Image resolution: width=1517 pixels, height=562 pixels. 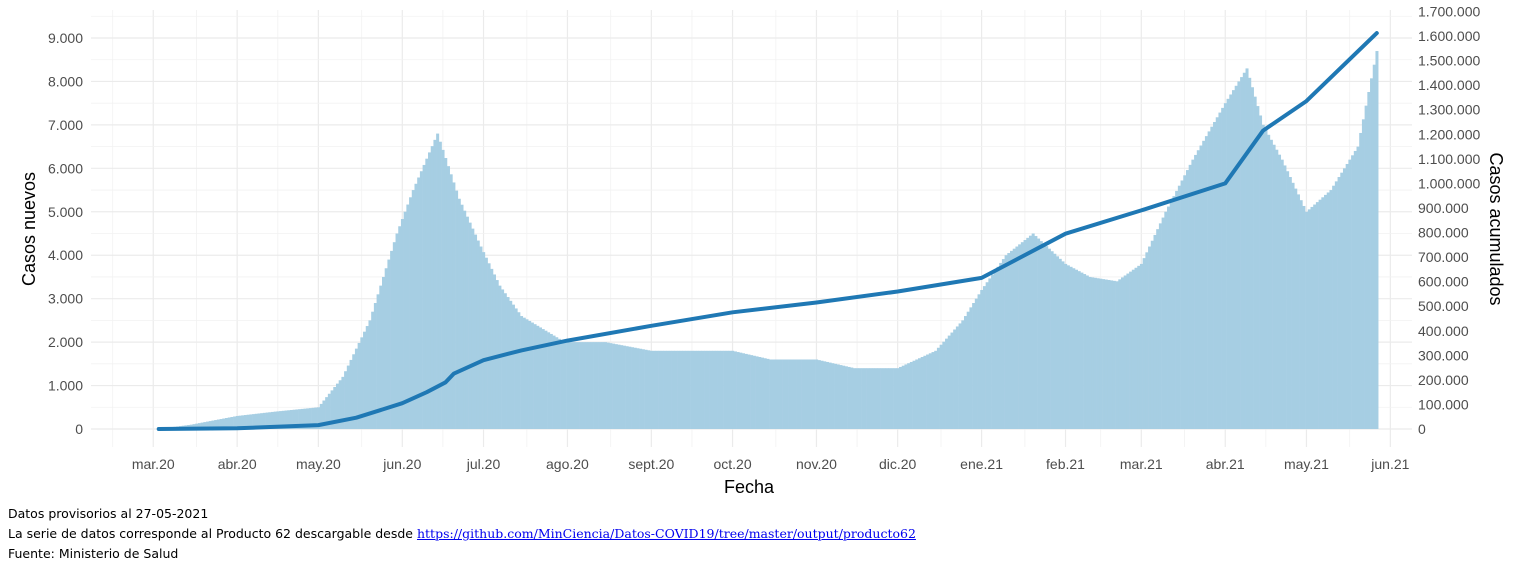 What do you see at coordinates (79, 429) in the screenshot?
I see `y-left-tick-label: 0` at bounding box center [79, 429].